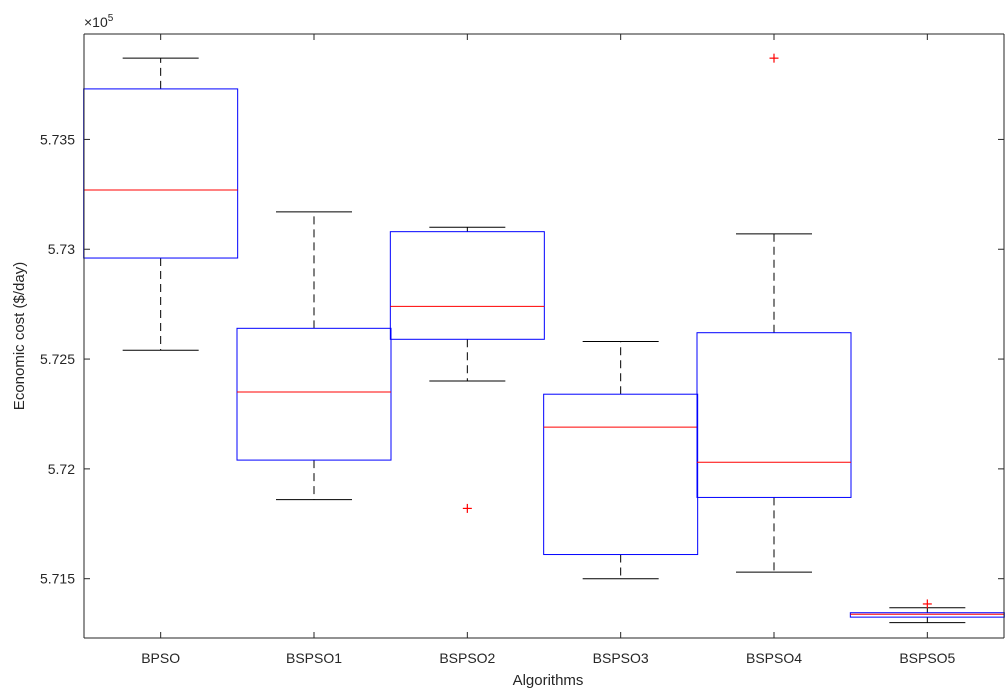 The width and height of the screenshot is (1006, 690). I want to click on box-group-bspso3, so click(621, 460).